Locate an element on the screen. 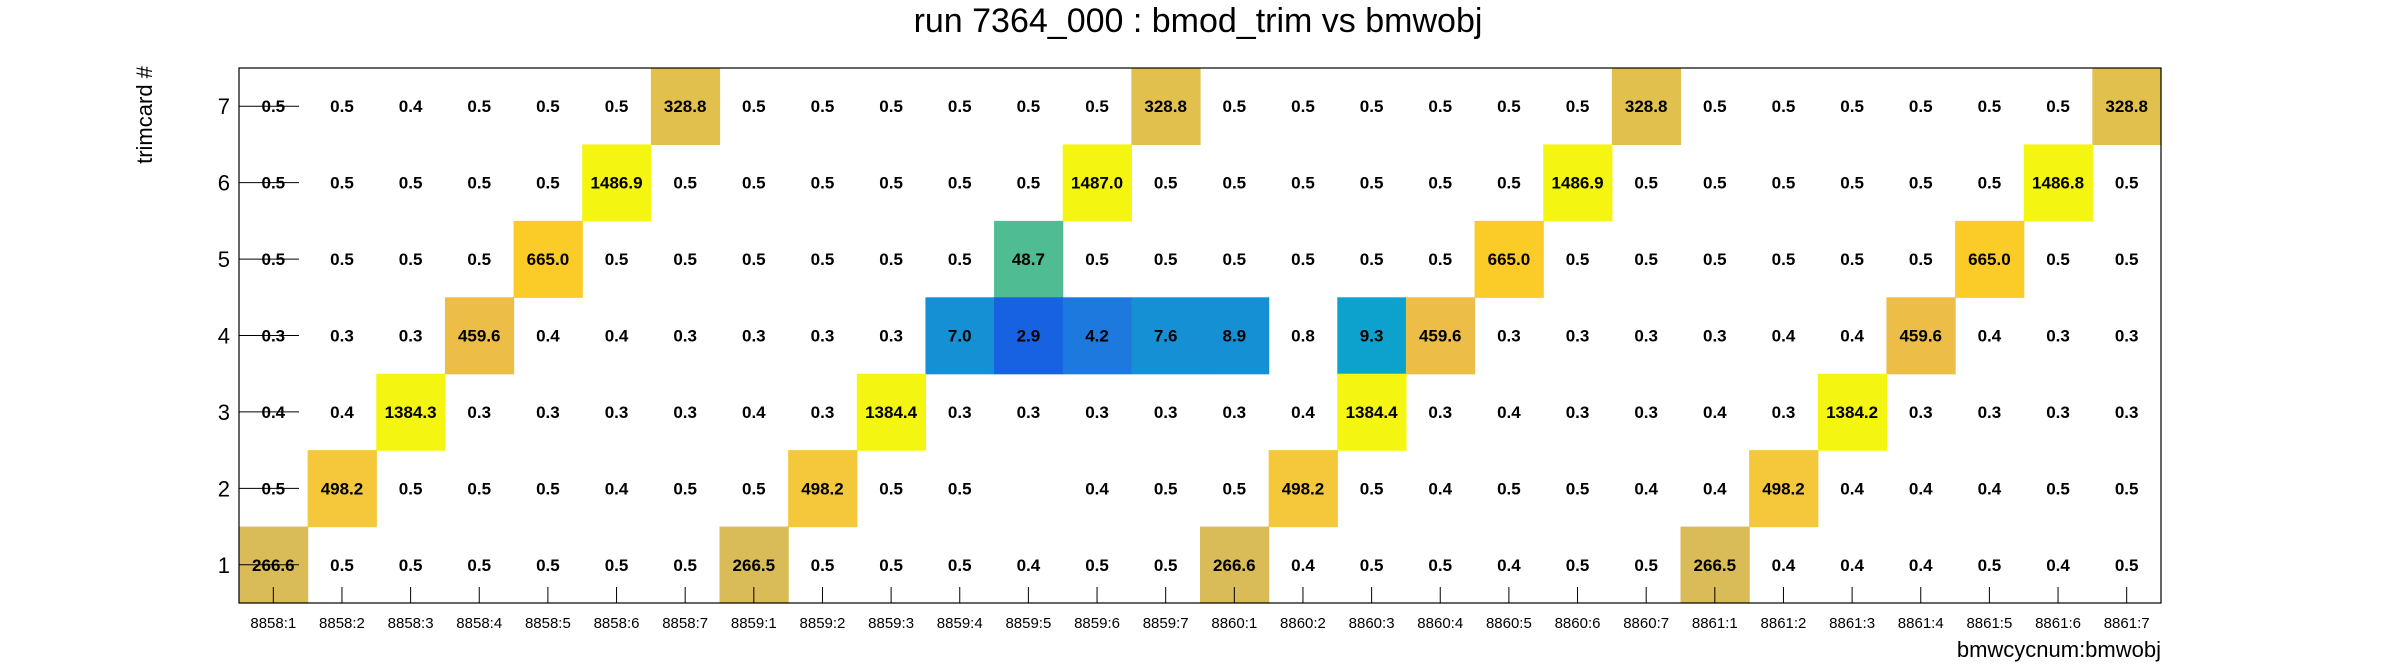 The width and height of the screenshot is (2396, 672). cell-value-label: 498.2 is located at coordinates (342, 488).